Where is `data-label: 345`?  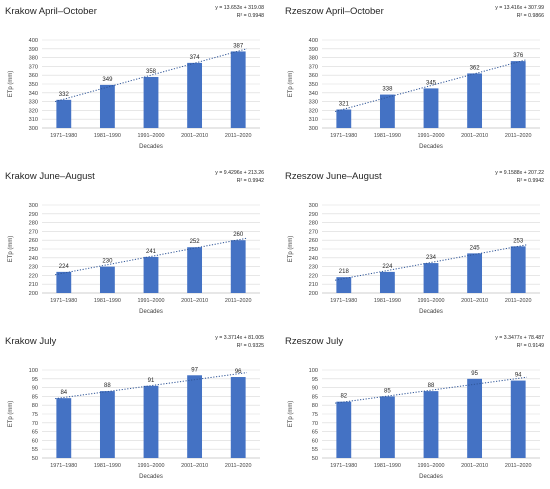
data-label: 345 is located at coordinates (431, 83).